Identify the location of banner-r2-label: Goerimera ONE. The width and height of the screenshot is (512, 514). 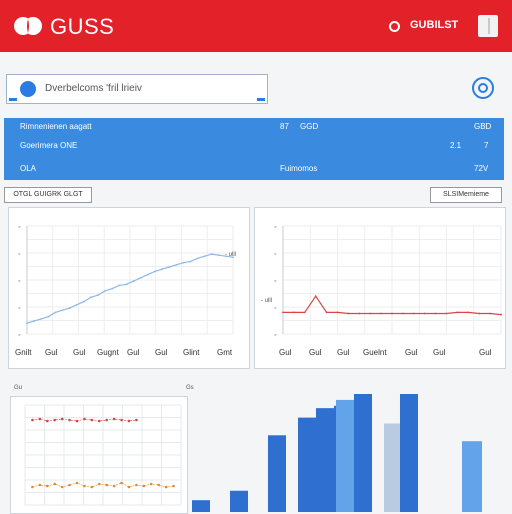
(49, 145).